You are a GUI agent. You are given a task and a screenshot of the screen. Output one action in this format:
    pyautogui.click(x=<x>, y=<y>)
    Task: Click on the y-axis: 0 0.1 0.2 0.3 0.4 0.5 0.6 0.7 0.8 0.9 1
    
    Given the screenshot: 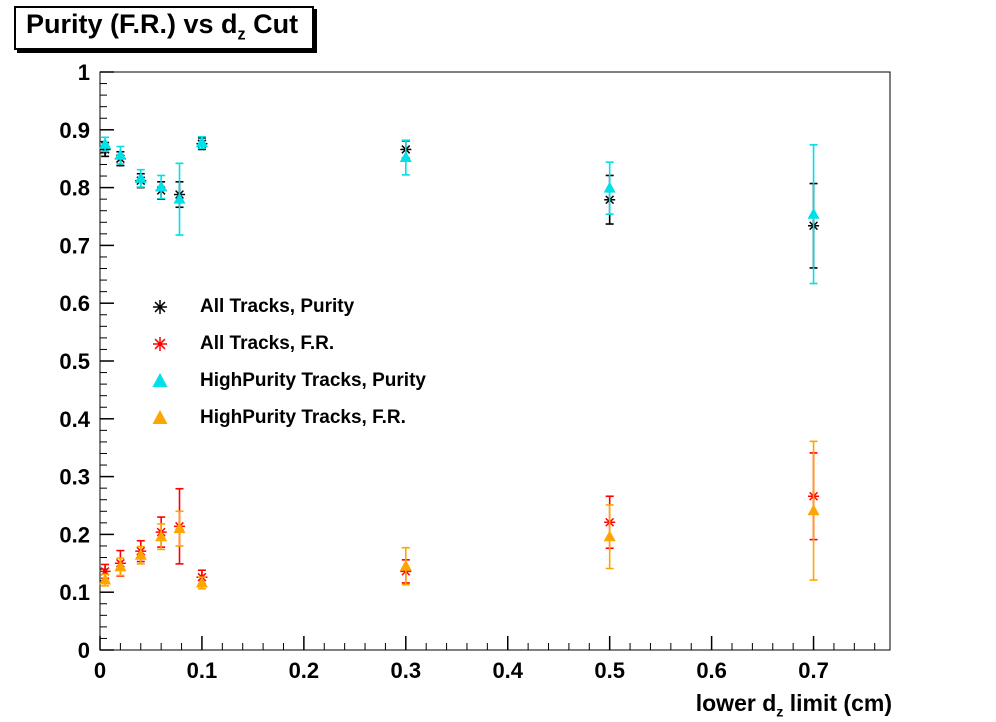 What is the action you would take?
    pyautogui.click(x=86, y=361)
    